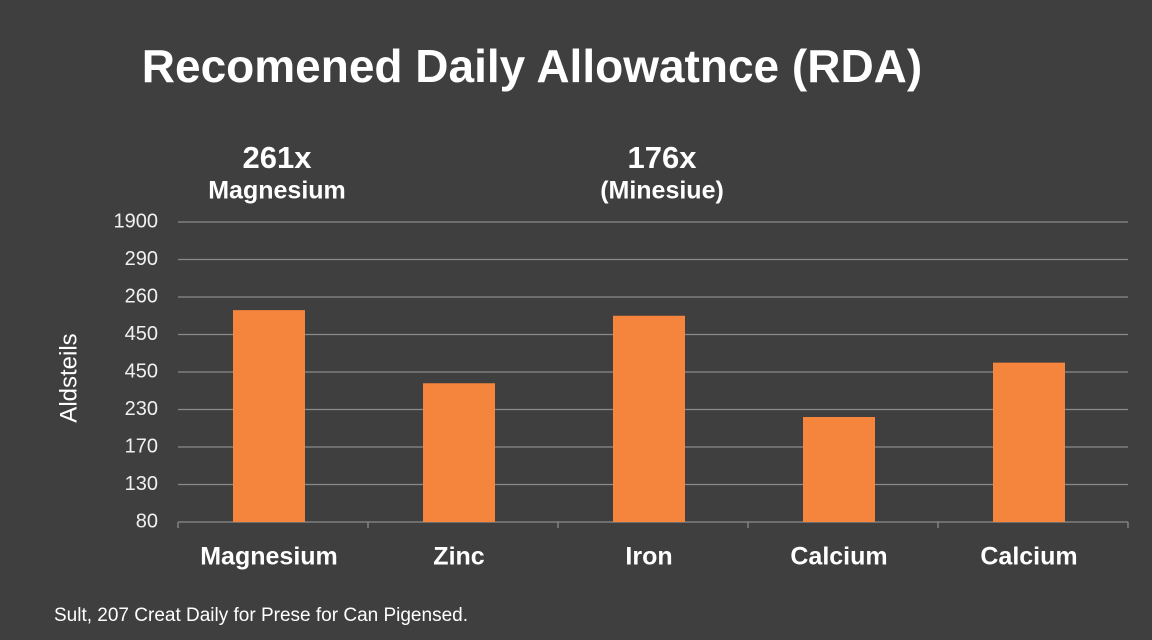 This screenshot has width=1152, height=640. What do you see at coordinates (141, 484) in the screenshot?
I see `y-tick-label: 130` at bounding box center [141, 484].